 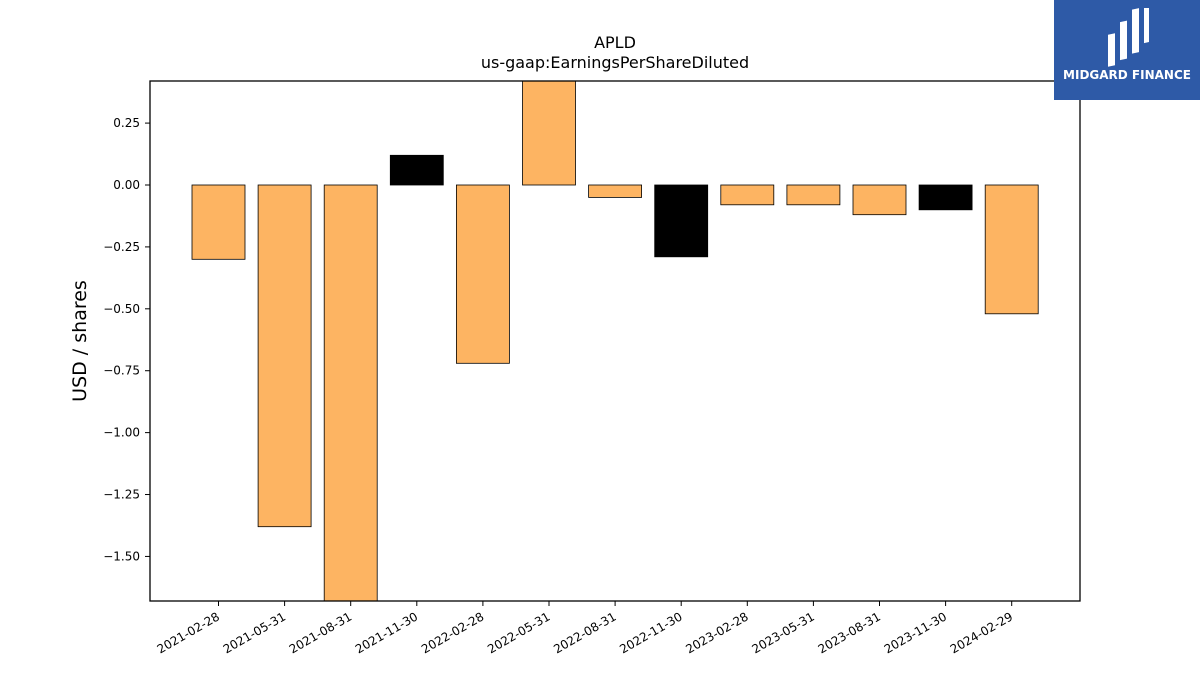 What do you see at coordinates (386, 632) in the screenshot?
I see `x-tick-label: 2021-11-30` at bounding box center [386, 632].